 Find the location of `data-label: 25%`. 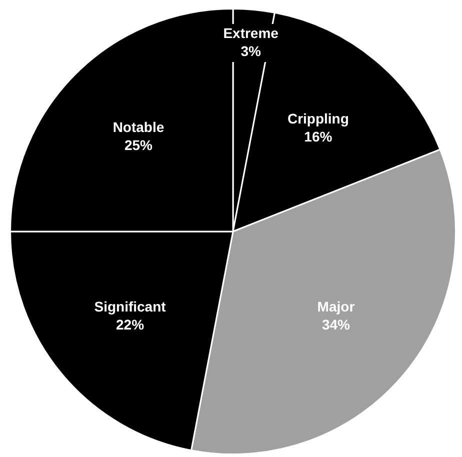

data-label: 25% is located at coordinates (139, 144).